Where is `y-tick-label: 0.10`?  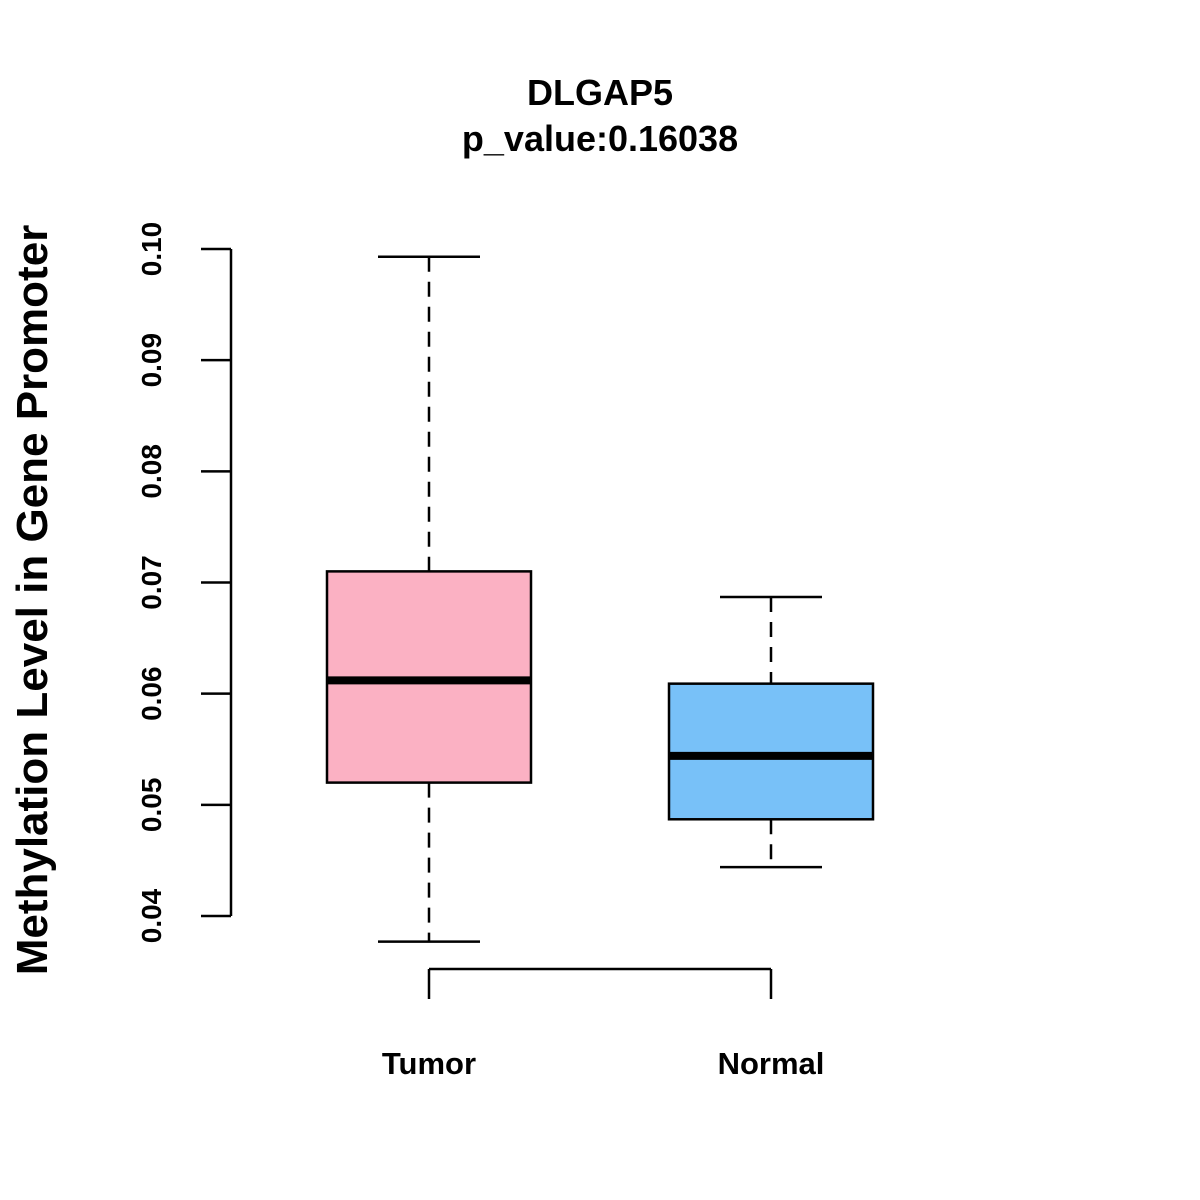 y-tick-label: 0.10 is located at coordinates (151, 249).